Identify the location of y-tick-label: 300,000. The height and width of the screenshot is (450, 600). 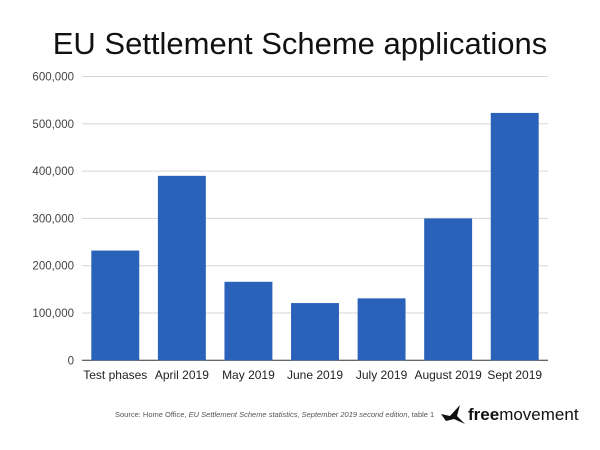
(53, 219).